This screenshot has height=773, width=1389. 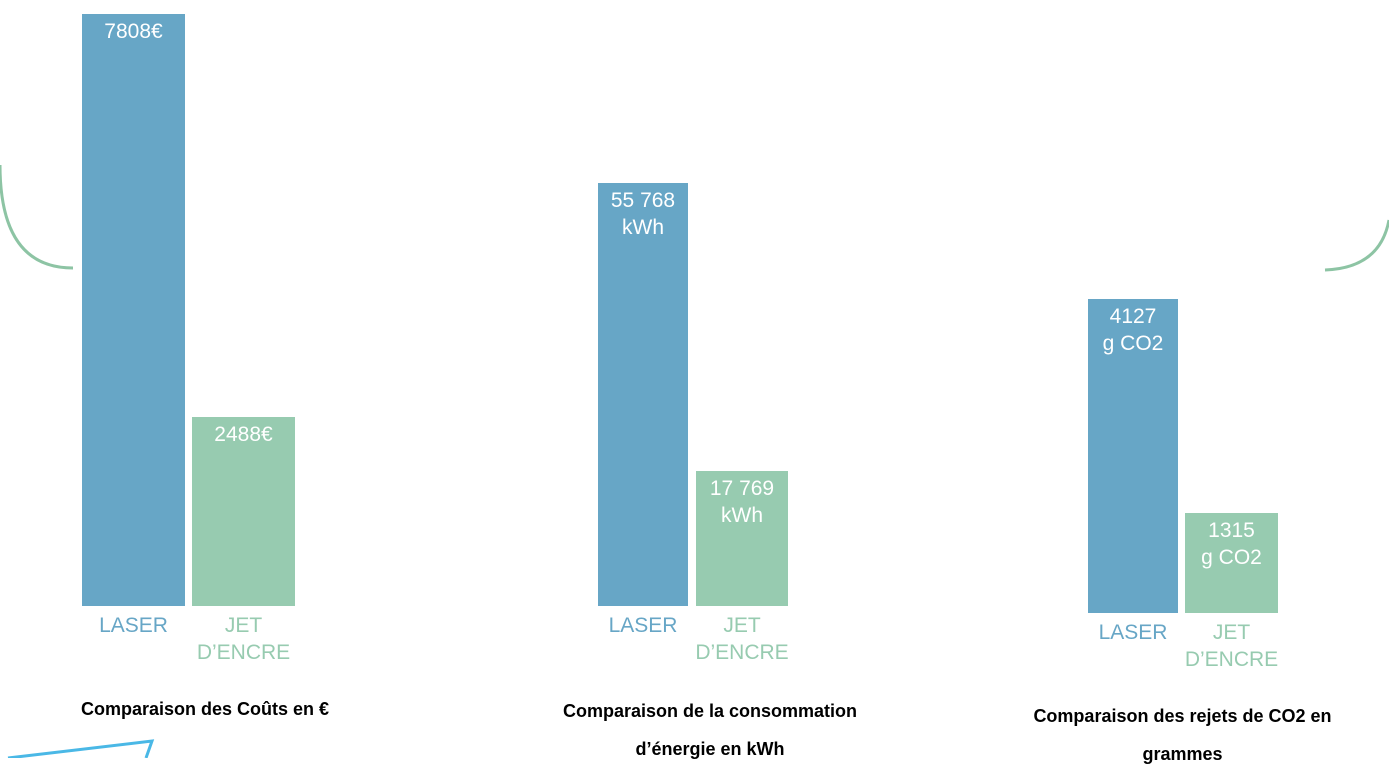 What do you see at coordinates (742, 502) in the screenshot?
I see `bar-value-label: 17 769 kWh` at bounding box center [742, 502].